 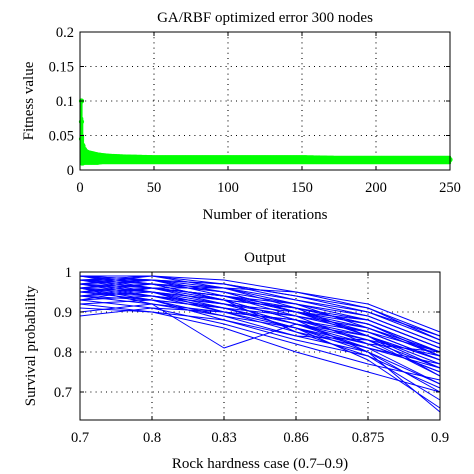 What do you see at coordinates (65, 102) in the screenshot?
I see `fitness-y-tick-label: 0.1` at bounding box center [65, 102].